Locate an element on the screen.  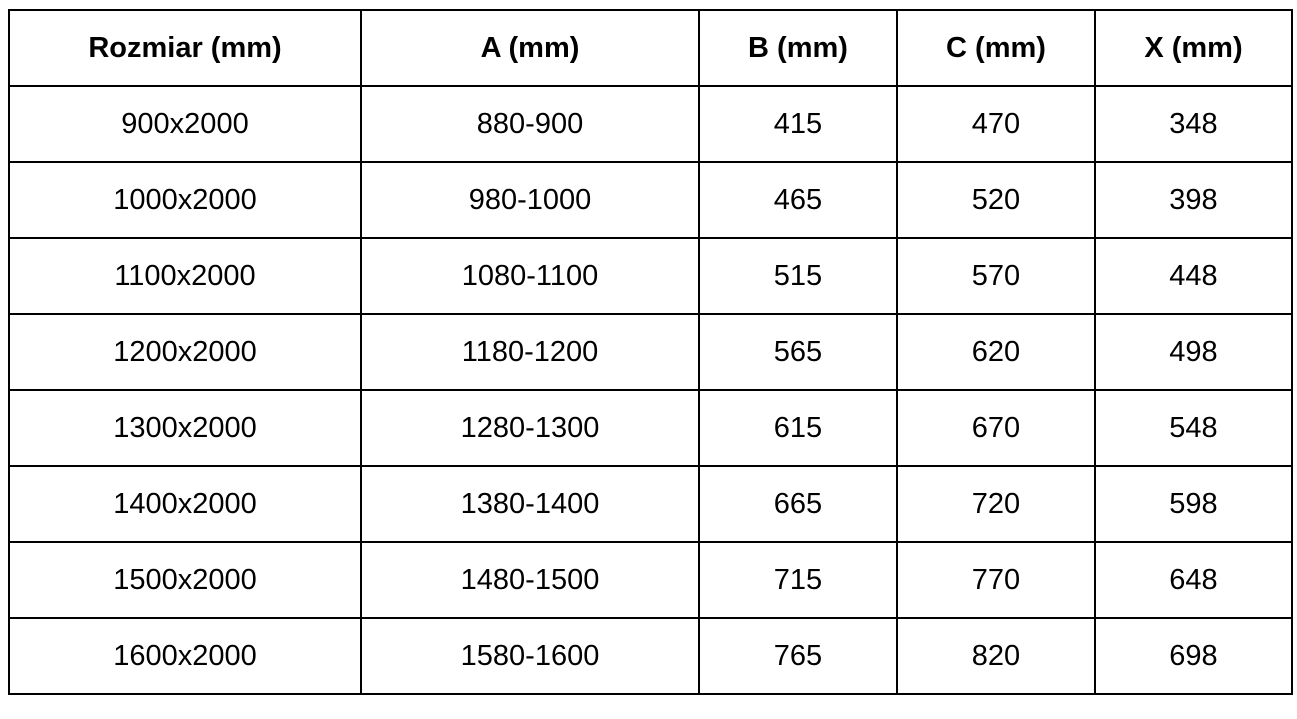
table-cell: 520 is located at coordinates (996, 200).